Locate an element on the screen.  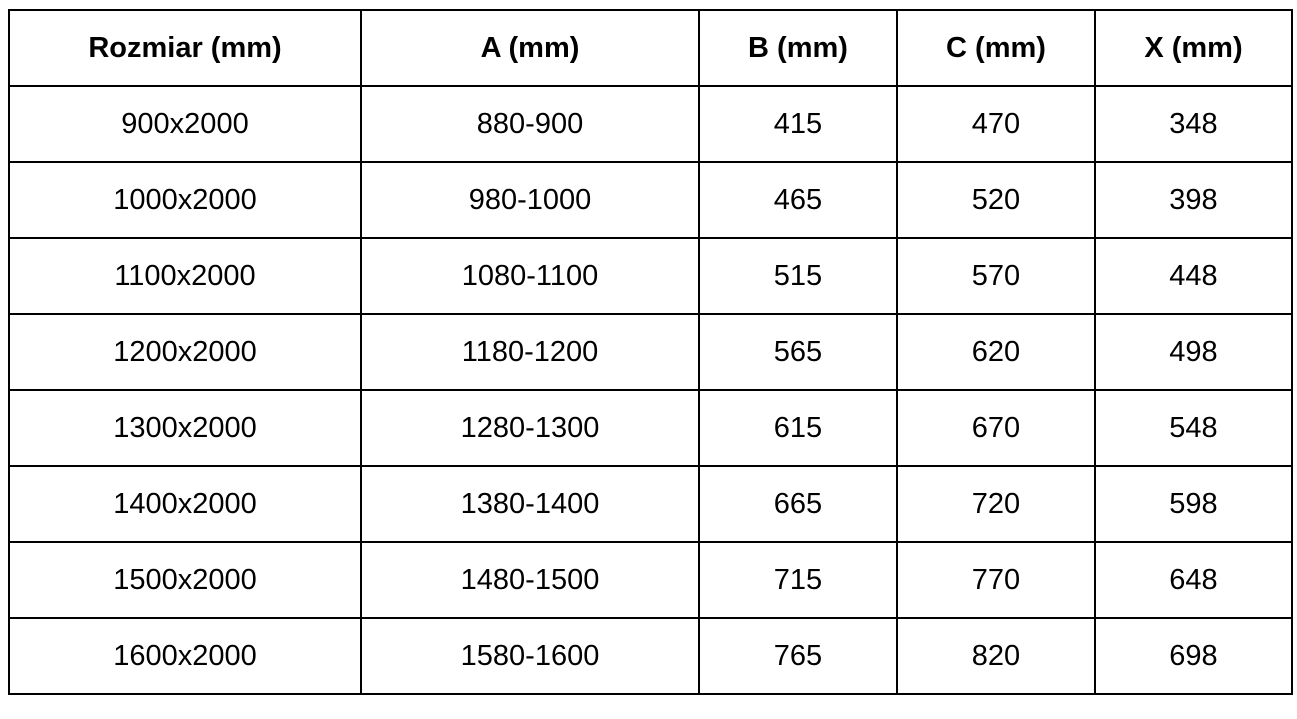
table-cell: 520 is located at coordinates (996, 200).